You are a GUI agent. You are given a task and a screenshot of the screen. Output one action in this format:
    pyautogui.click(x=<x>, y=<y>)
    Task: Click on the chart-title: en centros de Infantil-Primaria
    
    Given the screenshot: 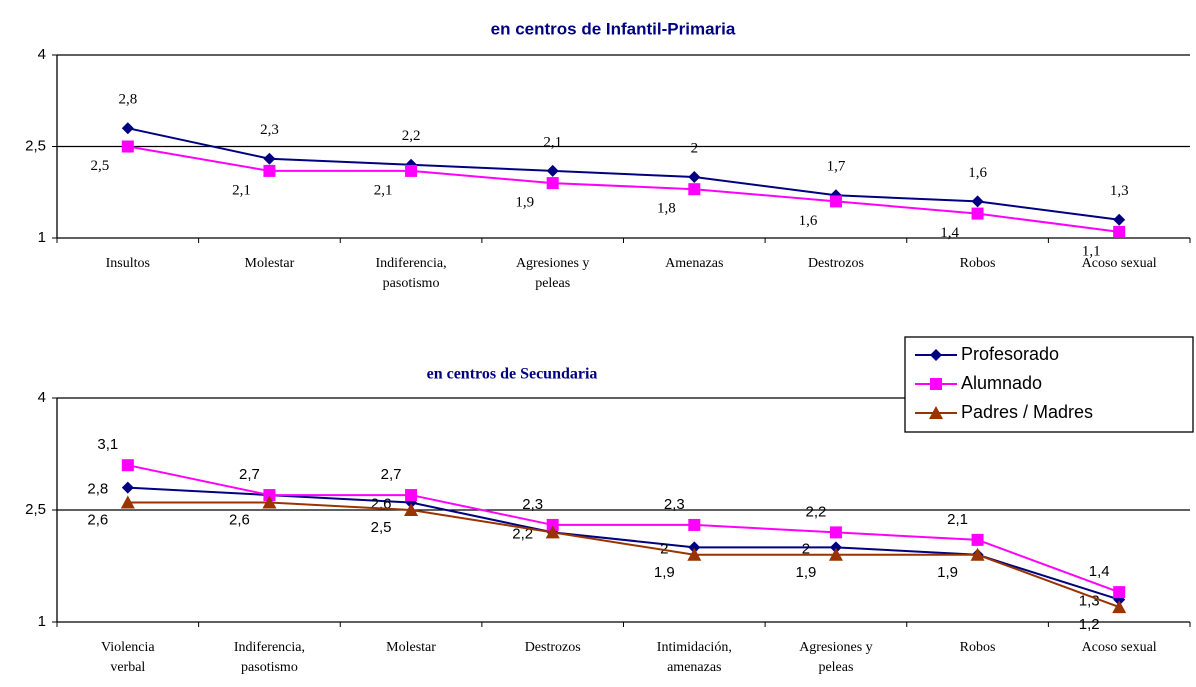 What is the action you would take?
    pyautogui.click(x=613, y=28)
    